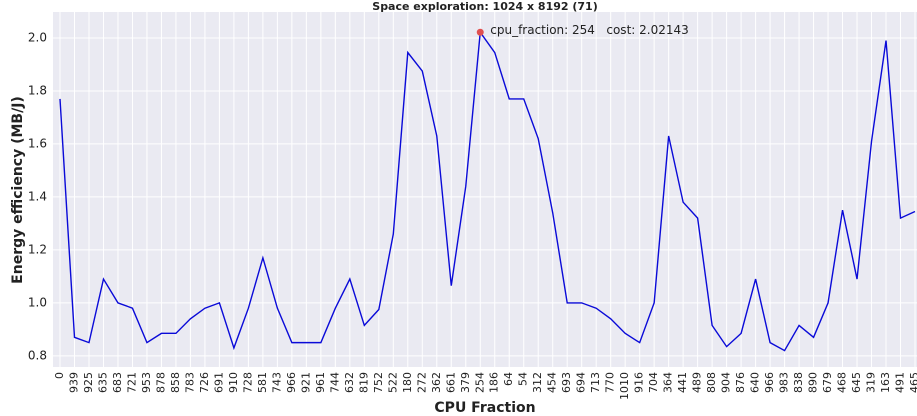 Image resolution: width=917 pixels, height=416 pixels. I want to click on x-tick-label: 770, so click(610, 382).